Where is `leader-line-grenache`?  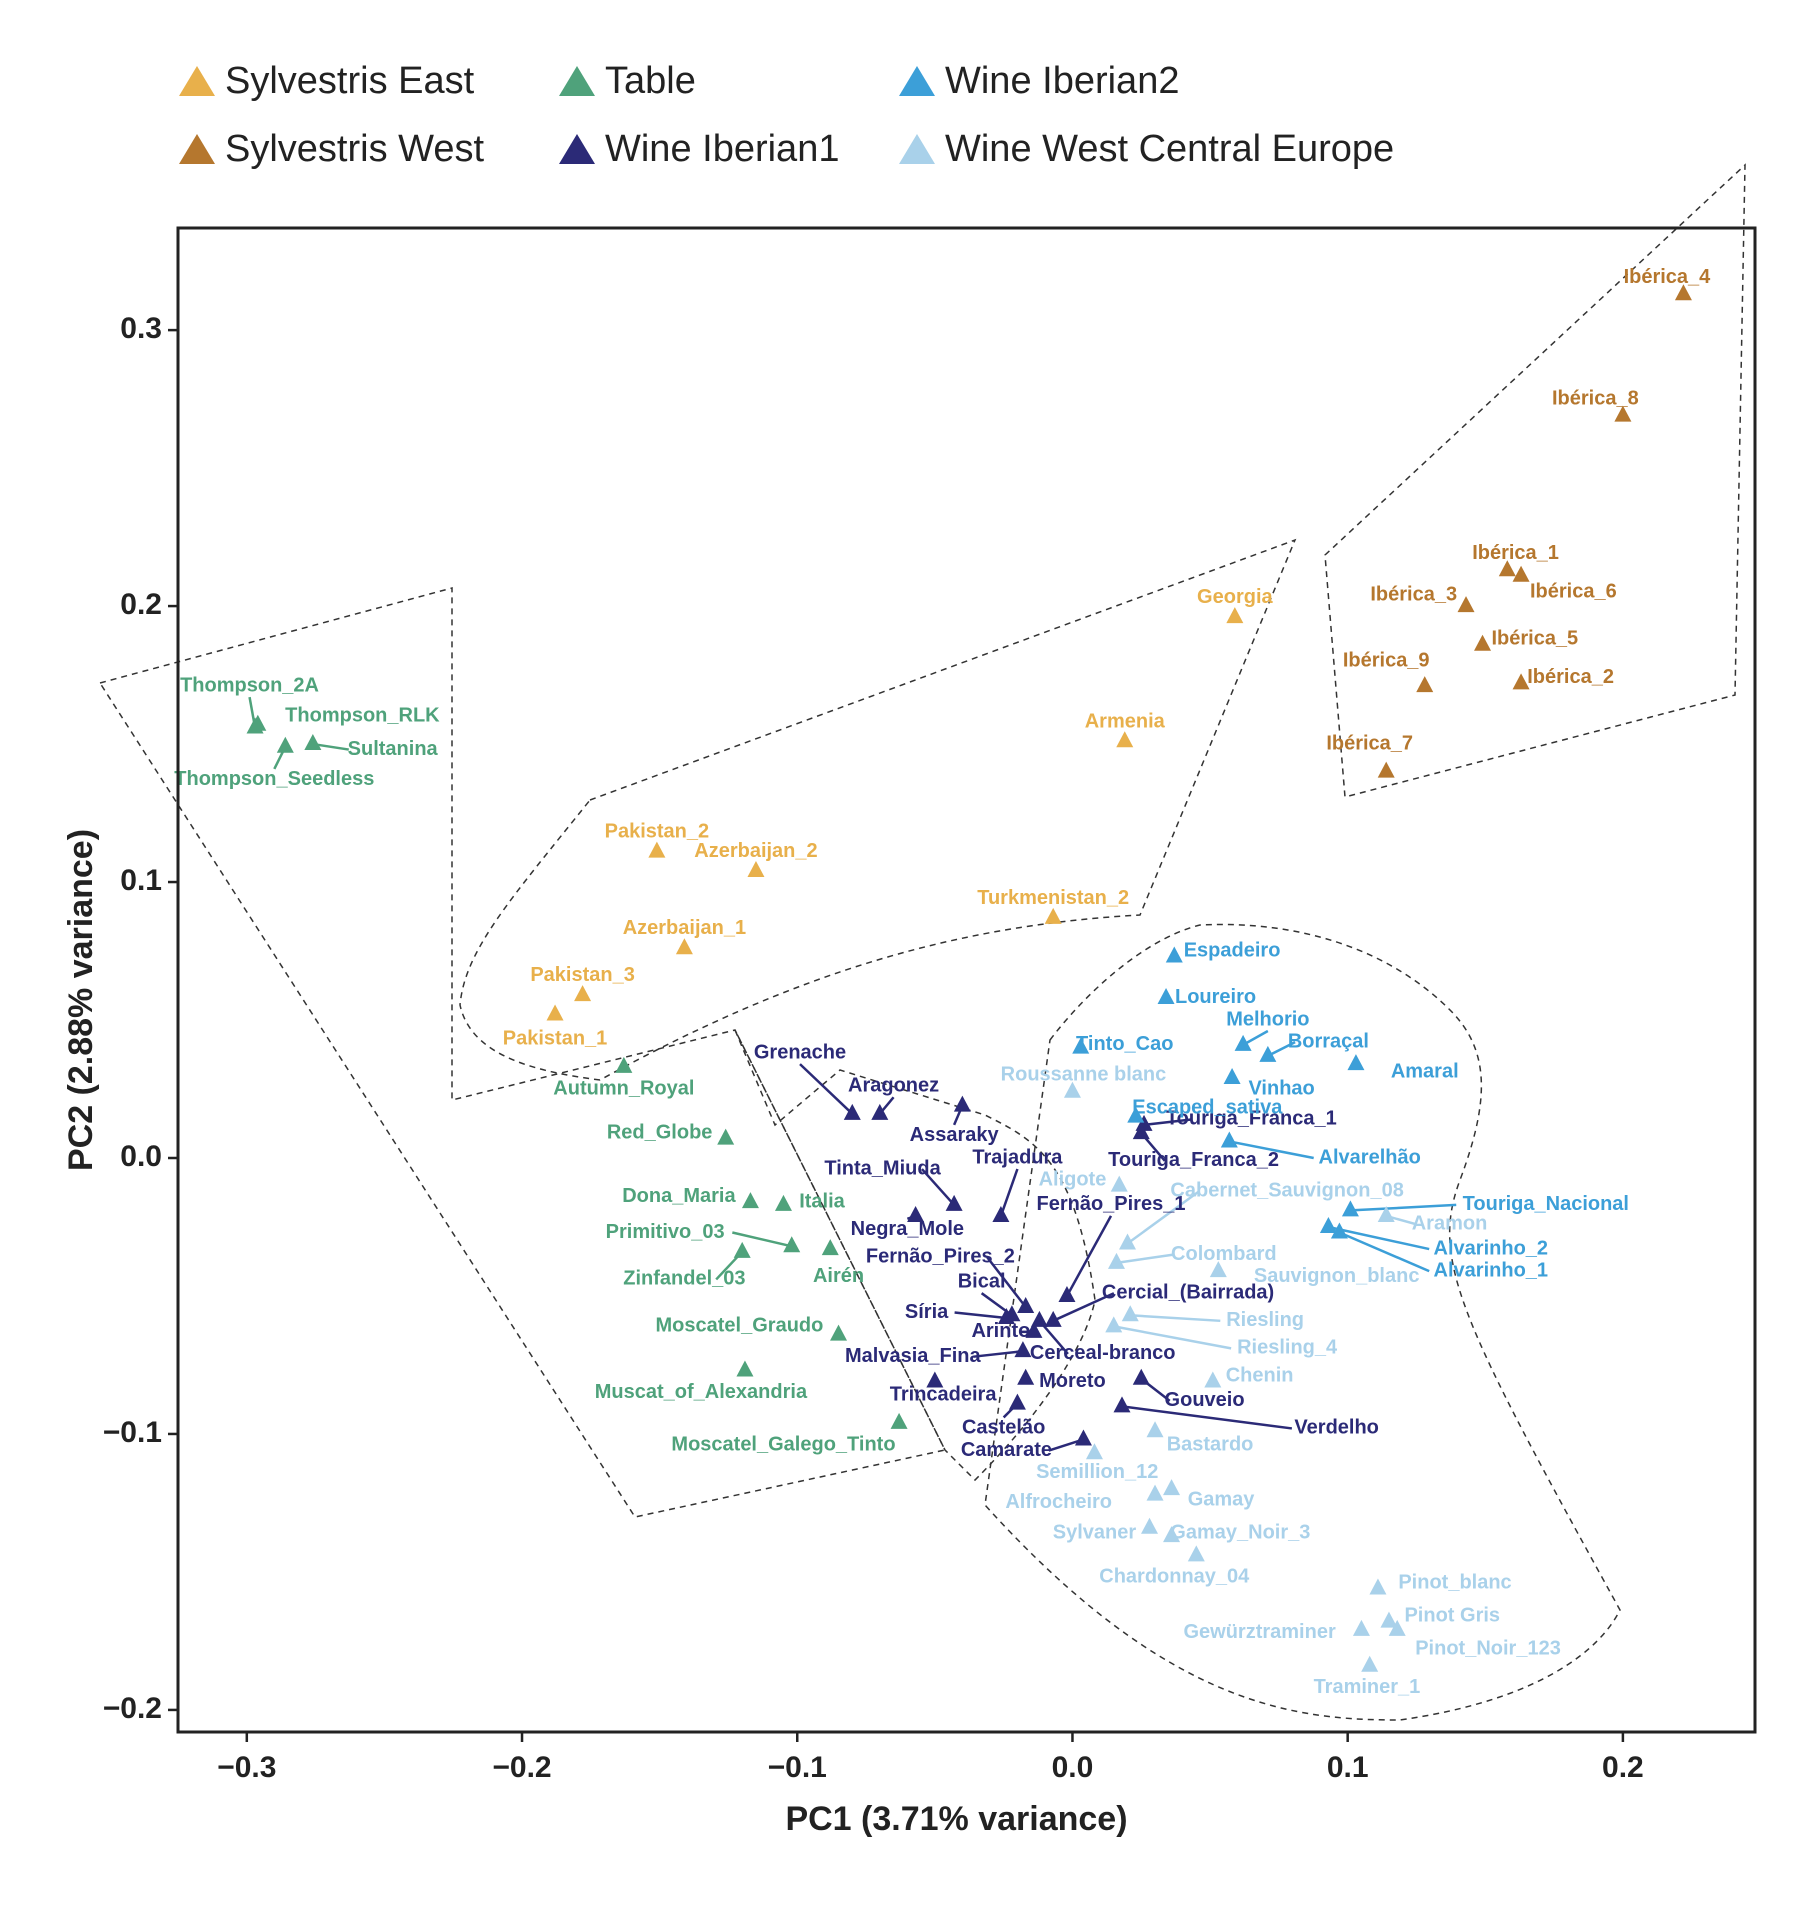
leader-line-grenache is located at coordinates (826, 1089).